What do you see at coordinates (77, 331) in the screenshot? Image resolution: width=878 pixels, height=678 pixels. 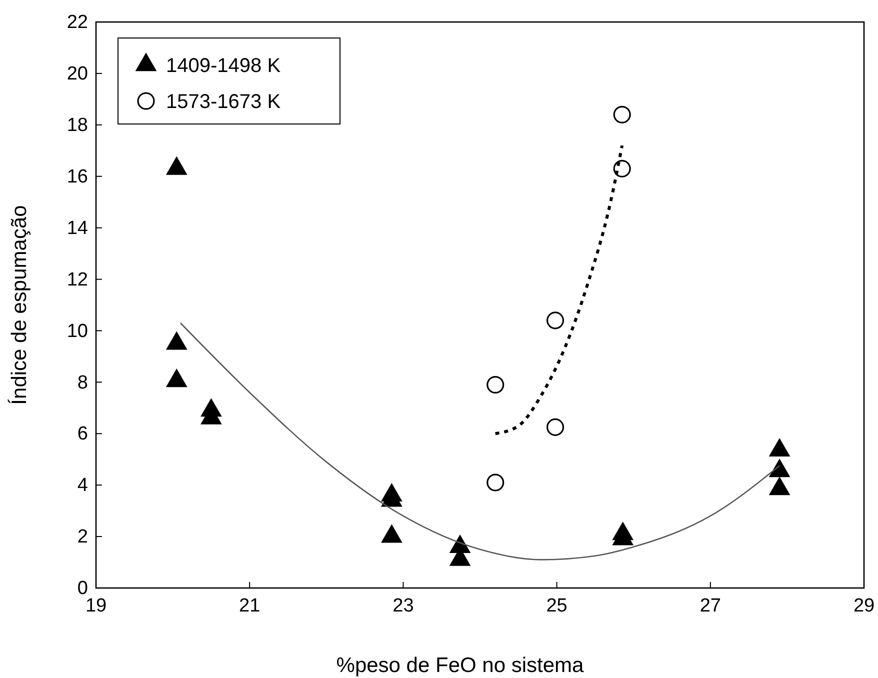 I see `y-tick-label: 10` at bounding box center [77, 331].